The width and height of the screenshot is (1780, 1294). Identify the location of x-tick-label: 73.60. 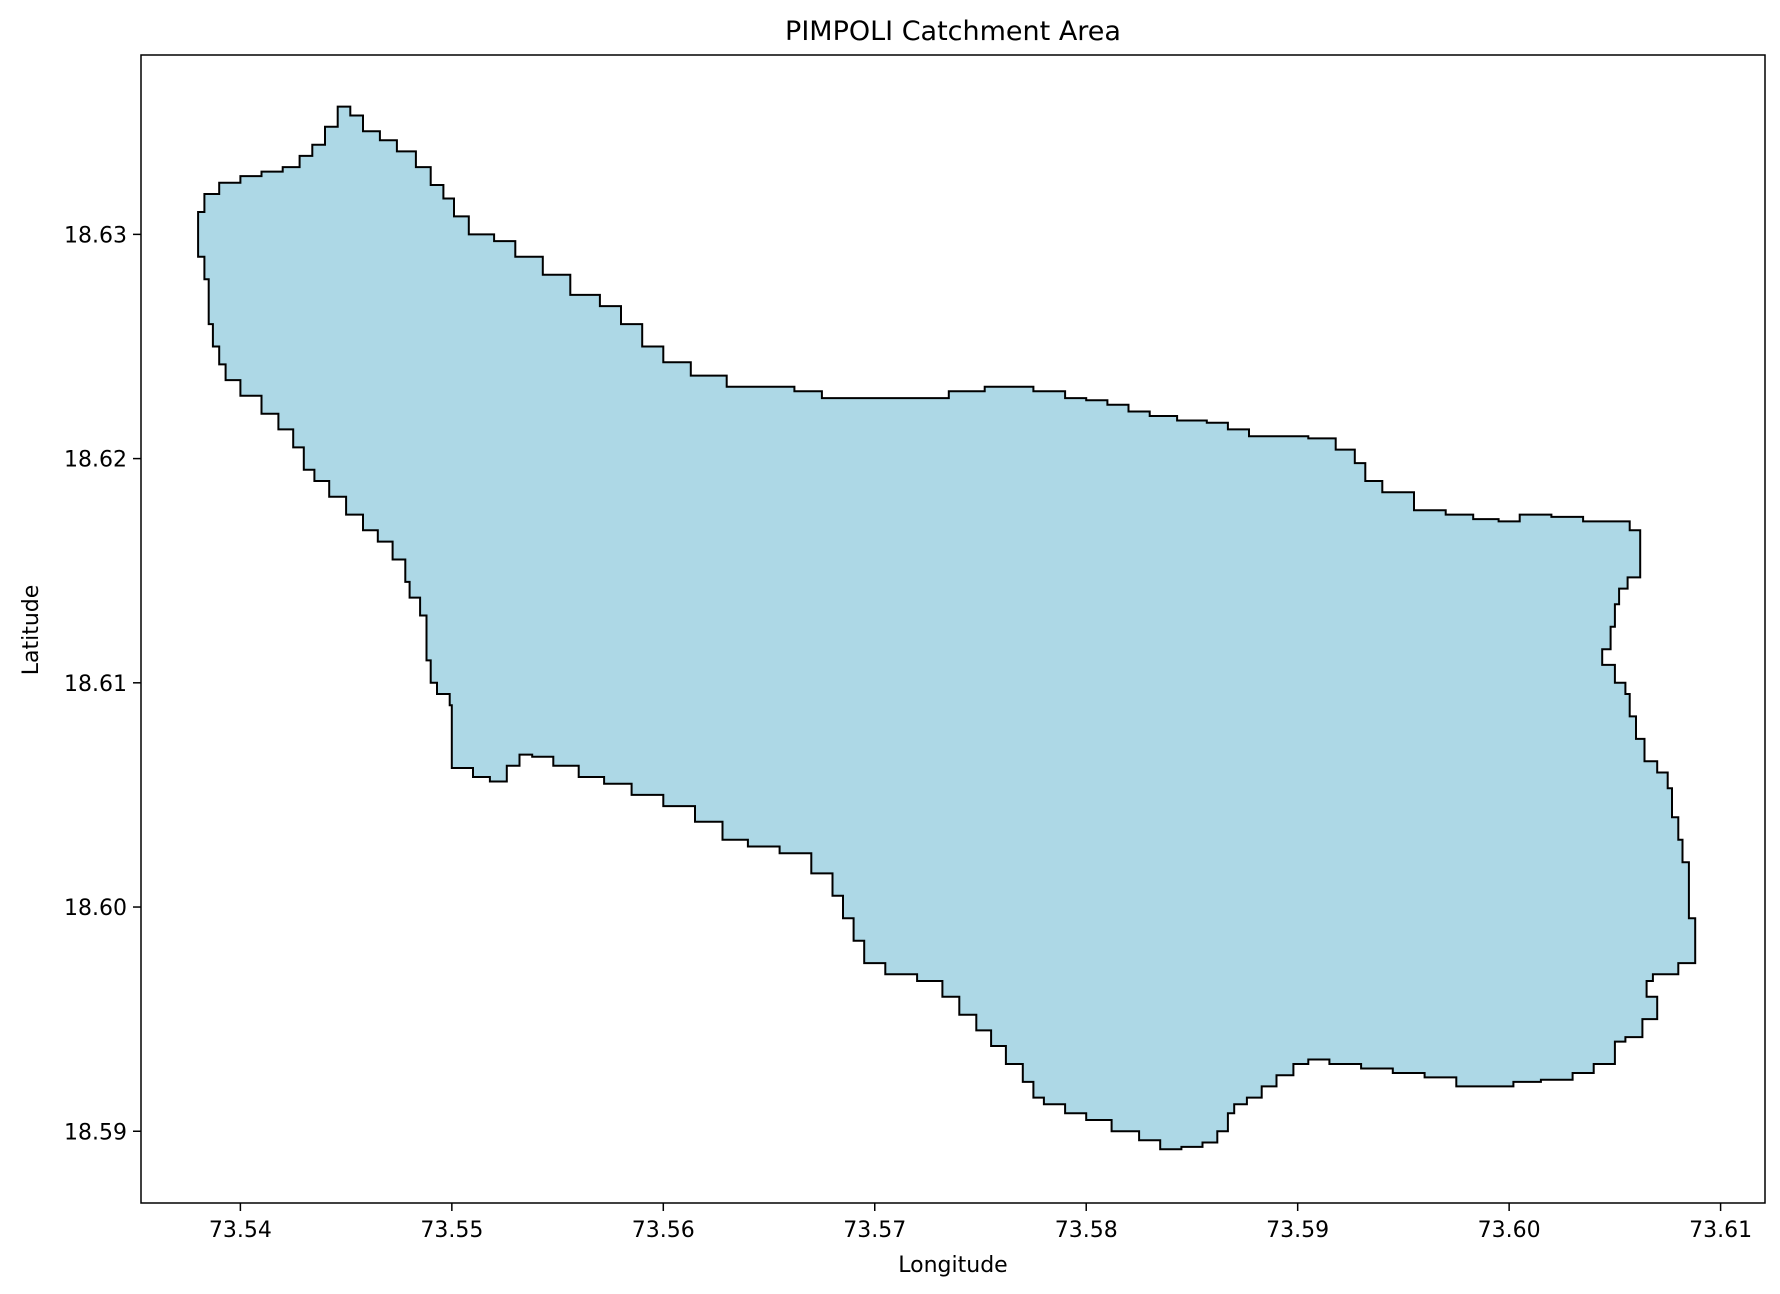
(1509, 1230).